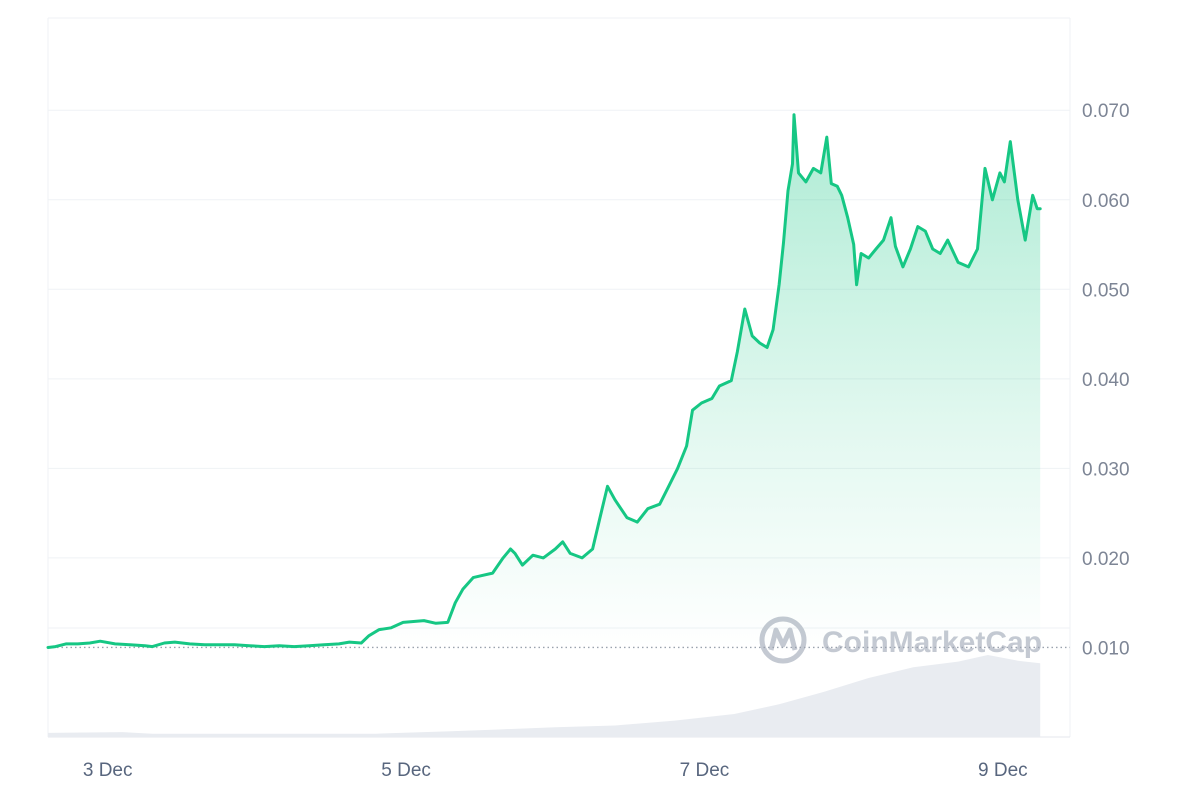 Image resolution: width=1200 pixels, height=805 pixels. What do you see at coordinates (406, 770) in the screenshot?
I see `x-tick-label: 5 Dec` at bounding box center [406, 770].